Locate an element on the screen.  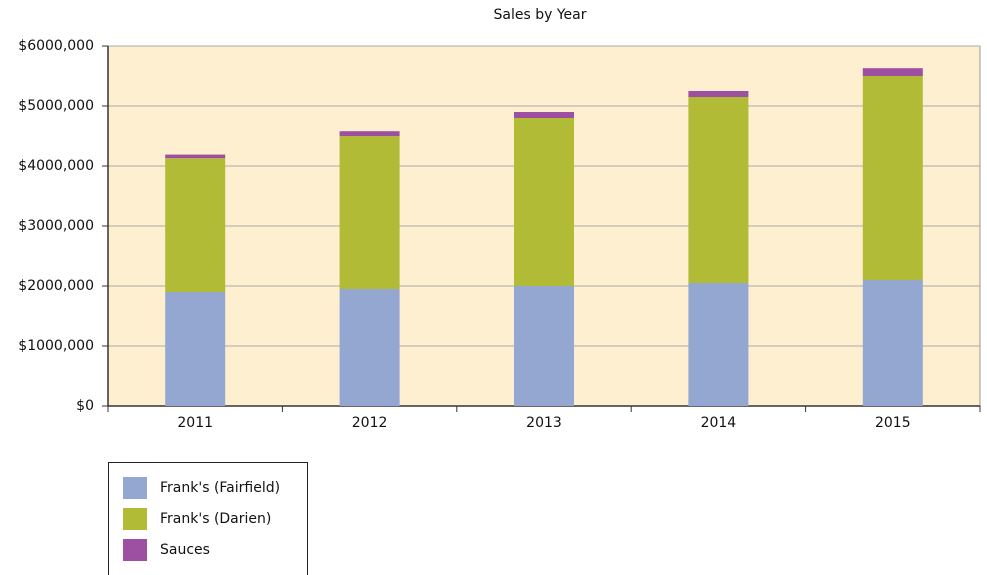
x-tick-label: 2015 is located at coordinates (893, 423).